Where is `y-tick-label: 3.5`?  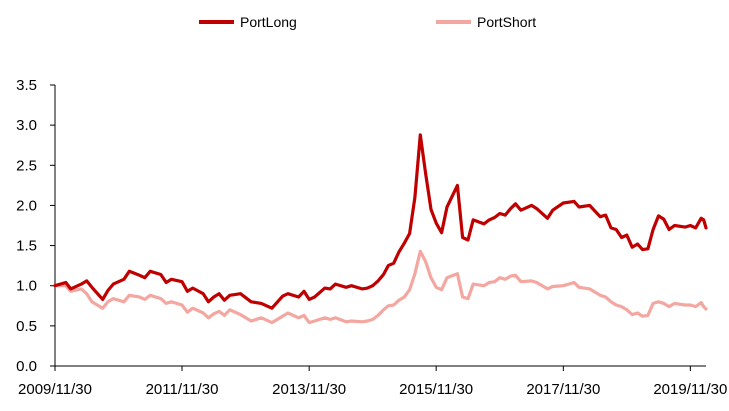
y-tick-label: 3.5 is located at coordinates (26, 85).